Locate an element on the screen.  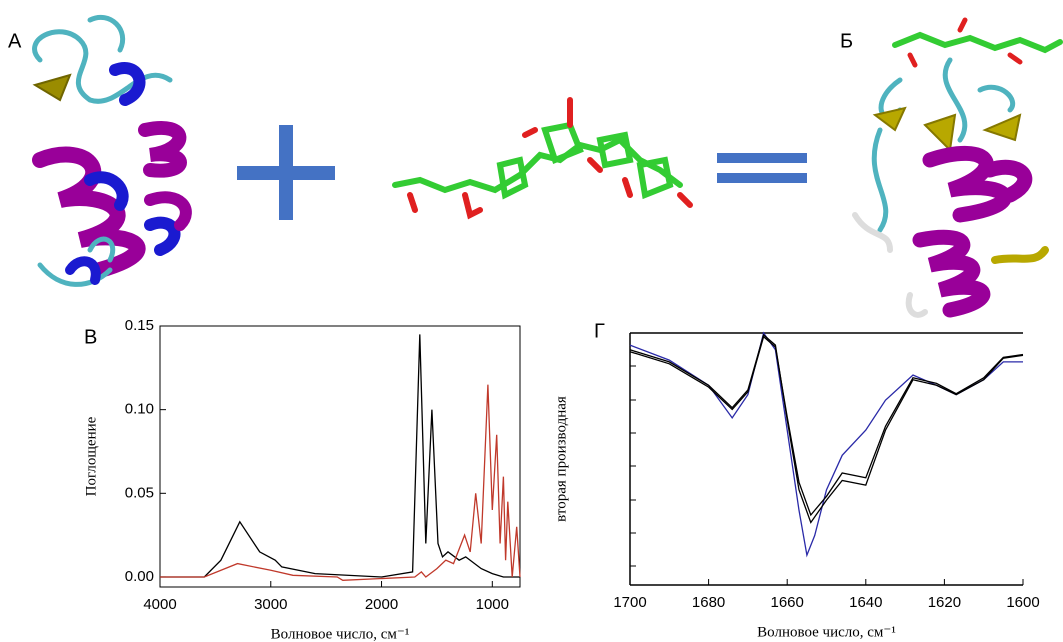
panel-label: Г is located at coordinates (599, 331).